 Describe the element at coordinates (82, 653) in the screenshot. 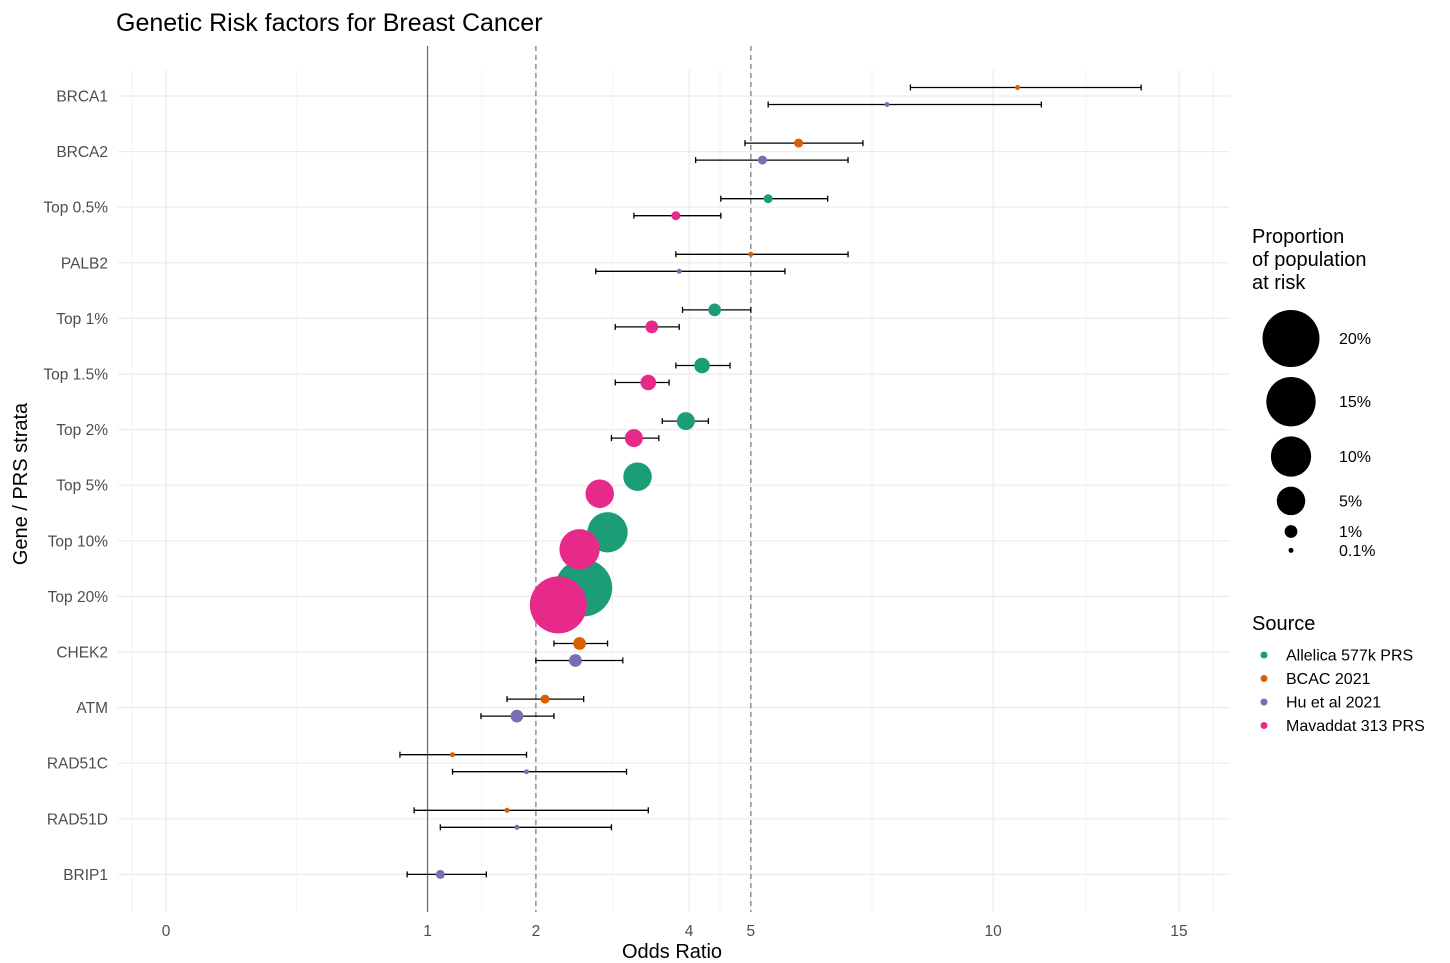

I see `y-tick-label: CHEK2` at that location.